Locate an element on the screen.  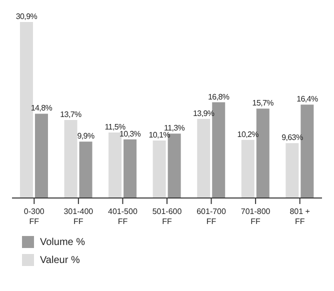
legend-label: Valeur % is located at coordinates (60, 260).